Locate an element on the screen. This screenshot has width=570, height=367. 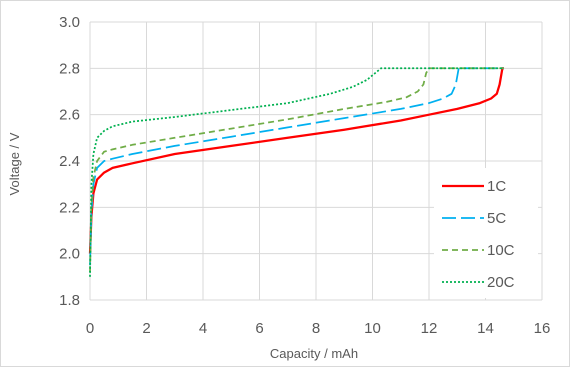
y-axis-title: Voltage / V is located at coordinates (14, 163).